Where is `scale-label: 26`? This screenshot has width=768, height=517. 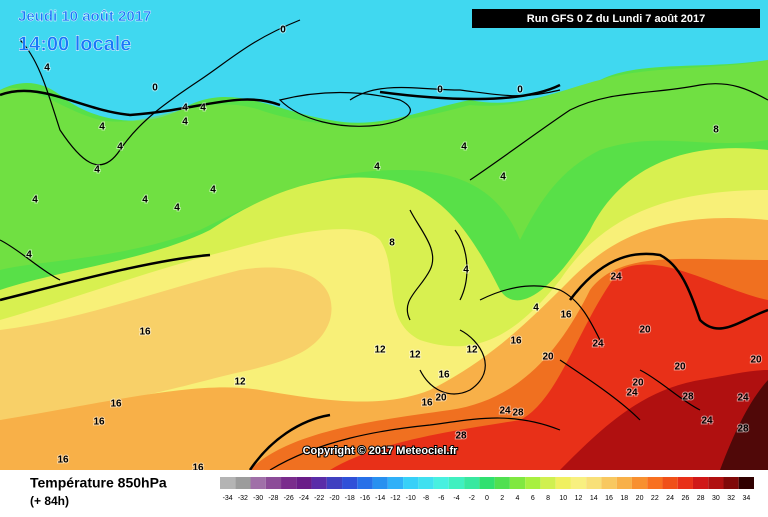
scale-label: 26 is located at coordinates (685, 498).